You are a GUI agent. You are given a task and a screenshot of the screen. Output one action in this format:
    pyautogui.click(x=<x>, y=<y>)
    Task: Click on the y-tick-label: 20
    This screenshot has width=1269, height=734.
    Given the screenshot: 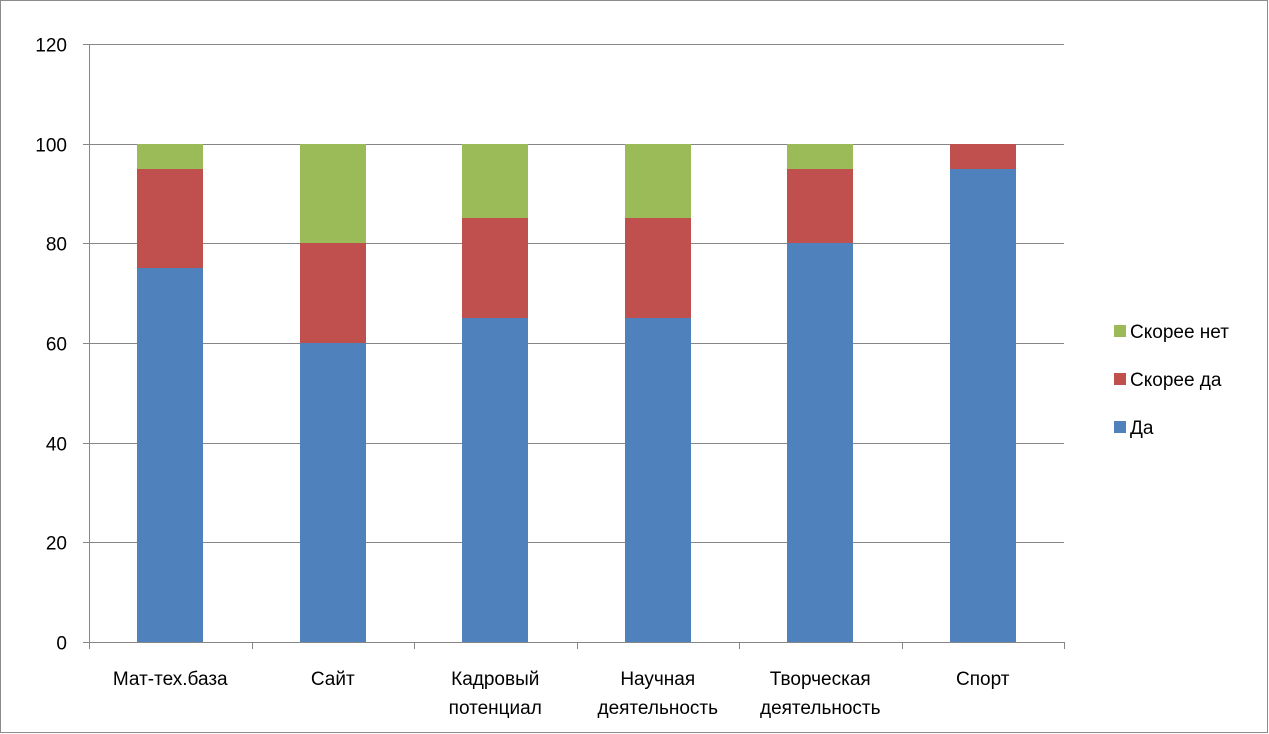 What is the action you would take?
    pyautogui.click(x=56, y=544)
    